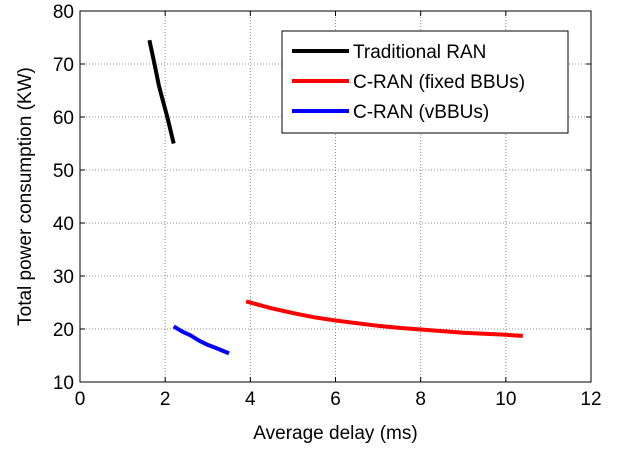 This screenshot has height=449, width=623. Describe the element at coordinates (63, 171) in the screenshot. I see `y-tick-label: 50` at that location.